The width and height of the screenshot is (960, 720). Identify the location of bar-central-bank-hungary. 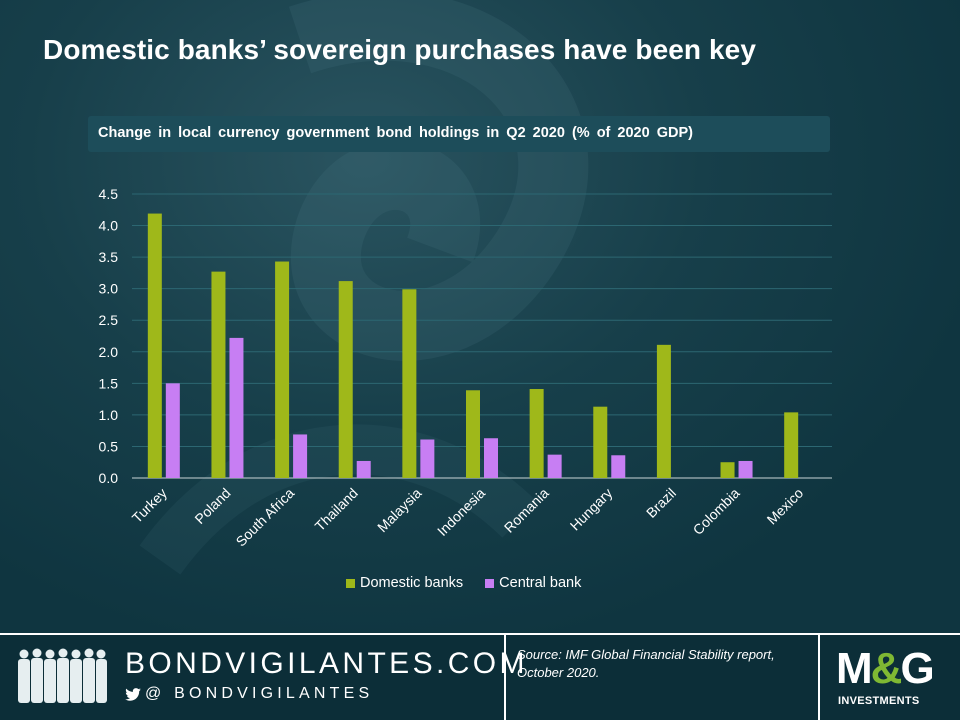
(618, 466).